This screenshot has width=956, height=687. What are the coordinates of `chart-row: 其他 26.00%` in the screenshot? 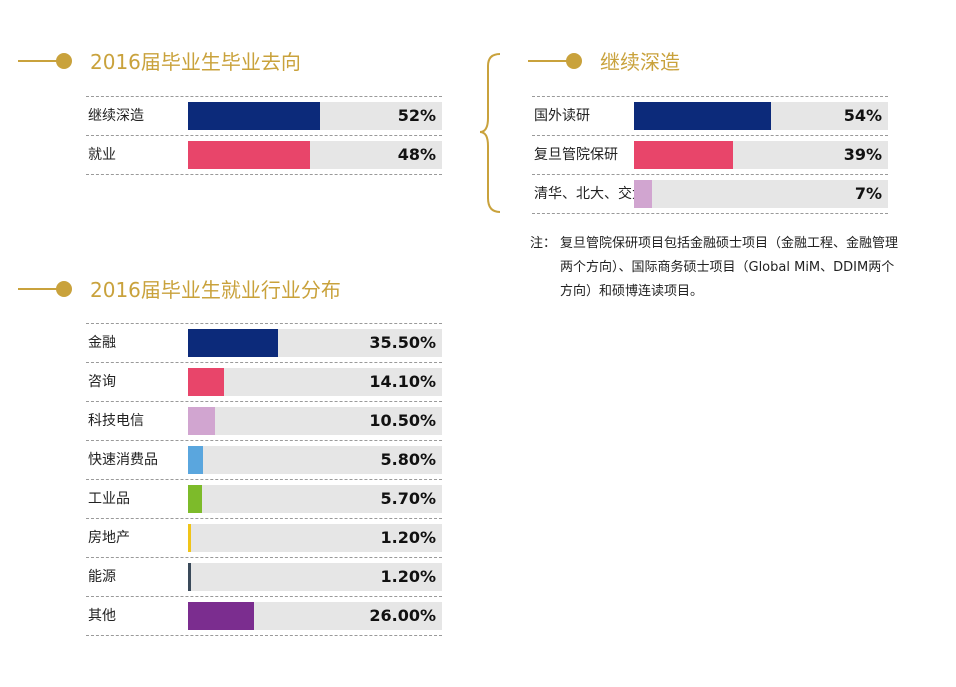 It's located at (264, 616).